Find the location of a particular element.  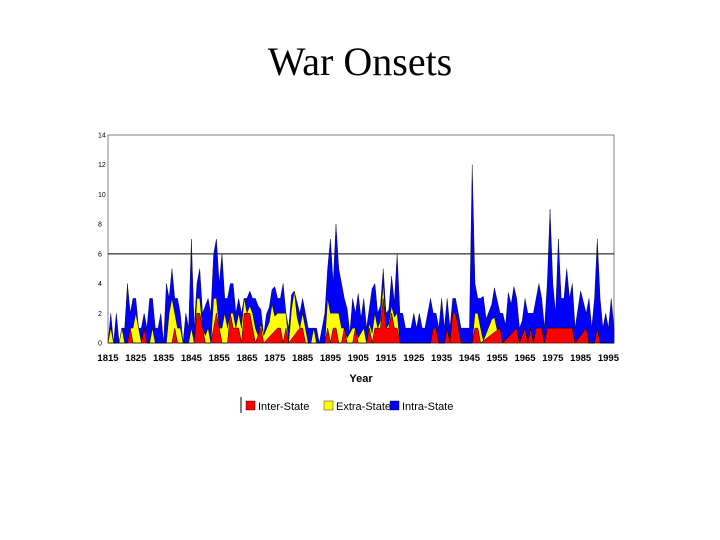

x-tick-label: 1995 is located at coordinates (609, 358).